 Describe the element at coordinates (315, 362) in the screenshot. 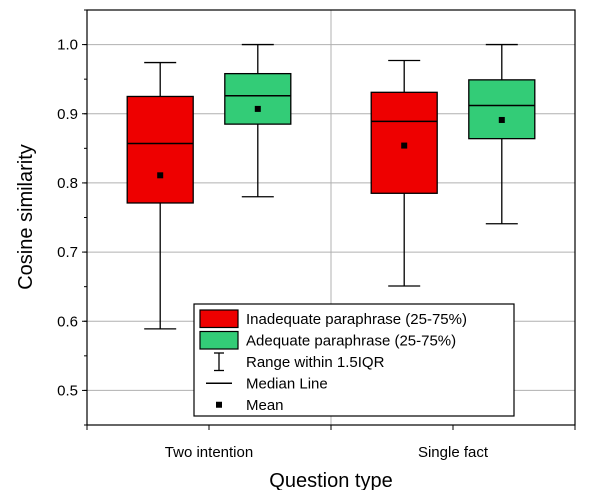

I see `legend-label: Range within 1.5IQR` at that location.